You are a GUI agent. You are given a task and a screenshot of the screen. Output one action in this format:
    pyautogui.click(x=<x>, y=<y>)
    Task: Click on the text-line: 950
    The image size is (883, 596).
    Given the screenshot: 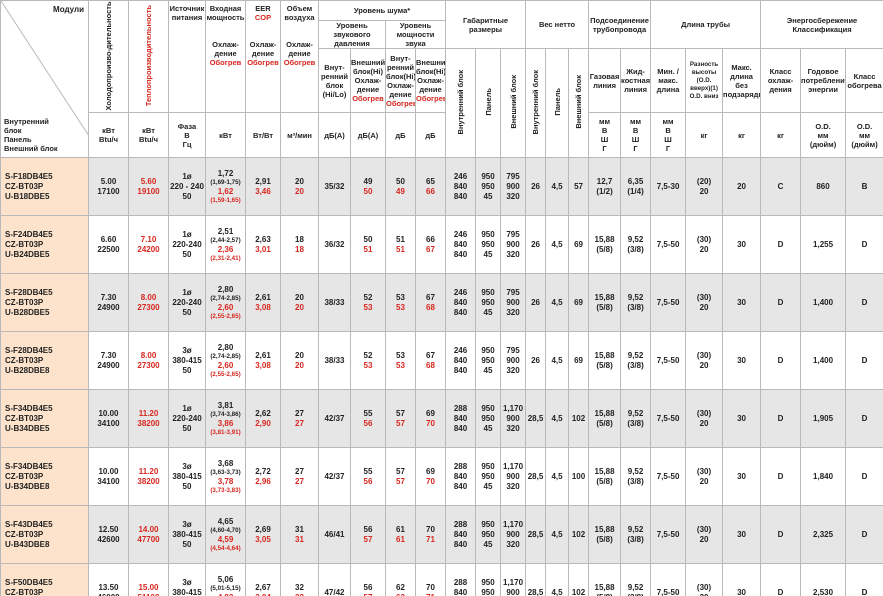 What is the action you would take?
    pyautogui.click(x=488, y=302)
    